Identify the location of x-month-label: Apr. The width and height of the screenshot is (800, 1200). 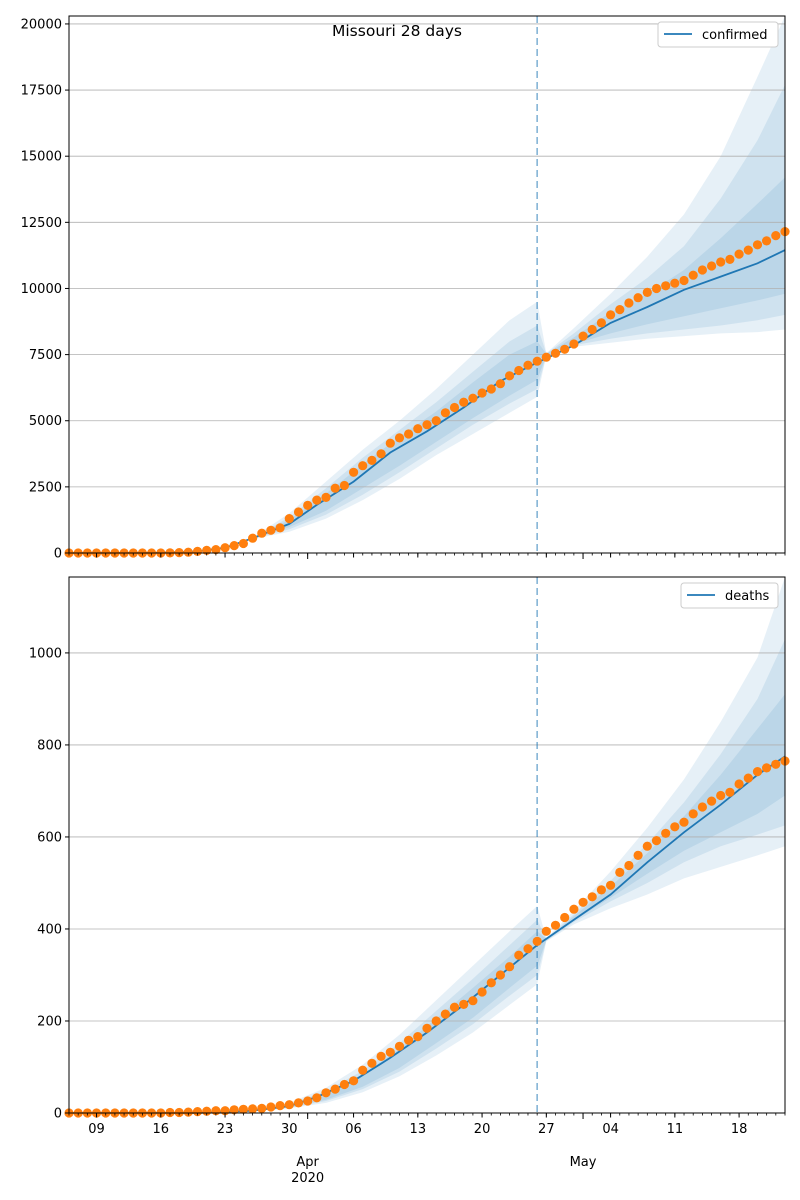
(307, 1162).